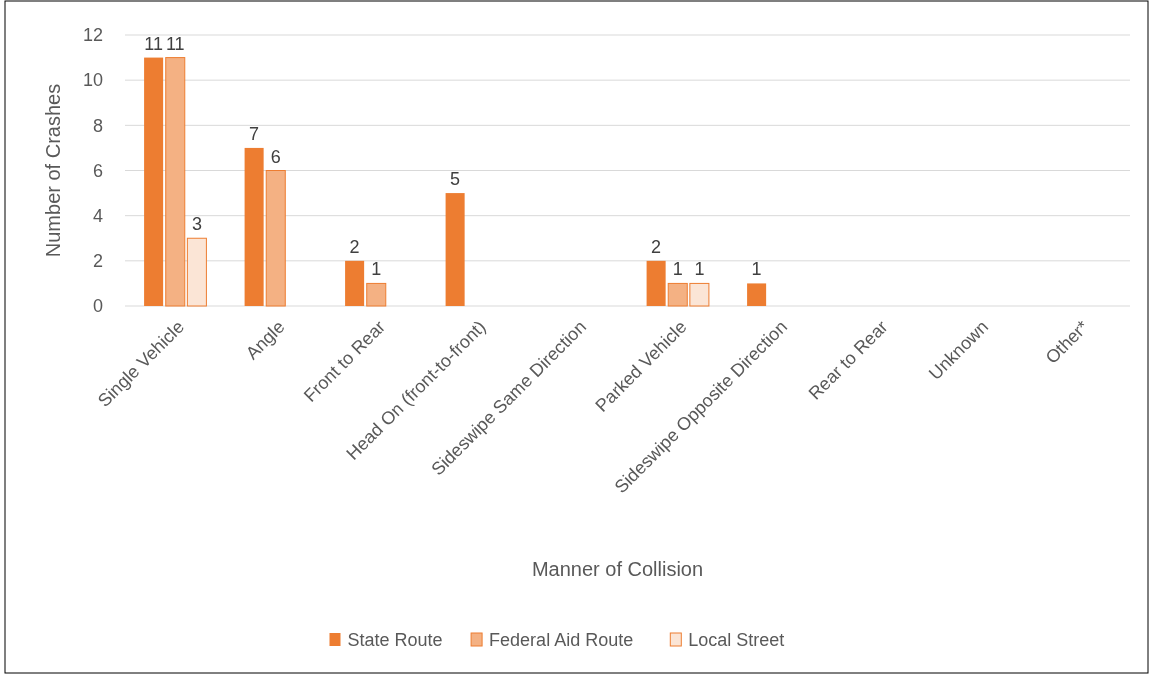  What do you see at coordinates (97, 125) in the screenshot?
I see `y-tick-label: 8` at bounding box center [97, 125].